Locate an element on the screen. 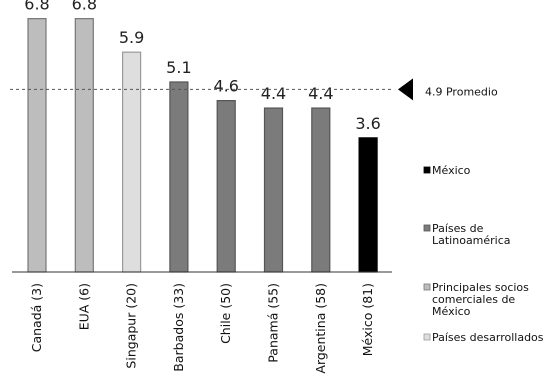 Image resolution: width=560 pixels, height=391 pixels. bar-value-label: 5.1 is located at coordinates (178, 67).